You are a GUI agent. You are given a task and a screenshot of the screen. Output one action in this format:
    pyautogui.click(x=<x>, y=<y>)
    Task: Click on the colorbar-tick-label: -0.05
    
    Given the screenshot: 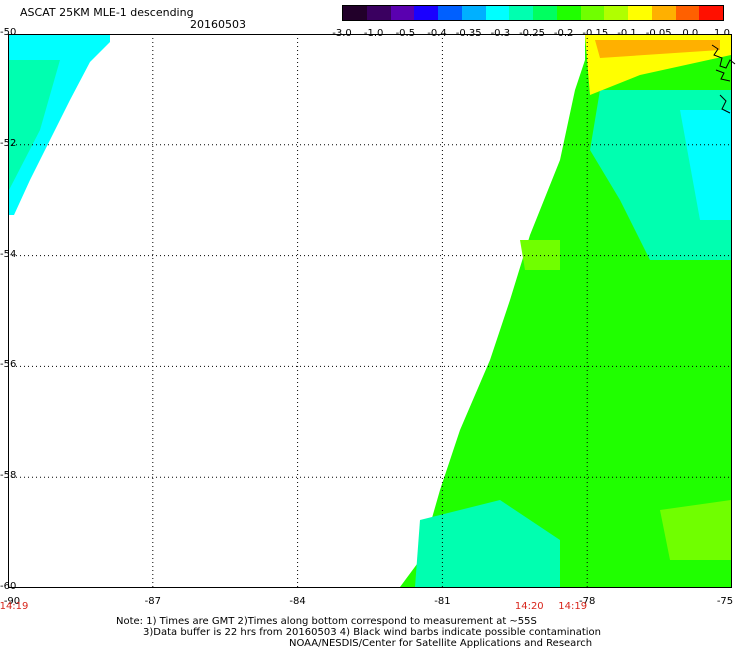 What is the action you would take?
    pyautogui.click(x=658, y=33)
    